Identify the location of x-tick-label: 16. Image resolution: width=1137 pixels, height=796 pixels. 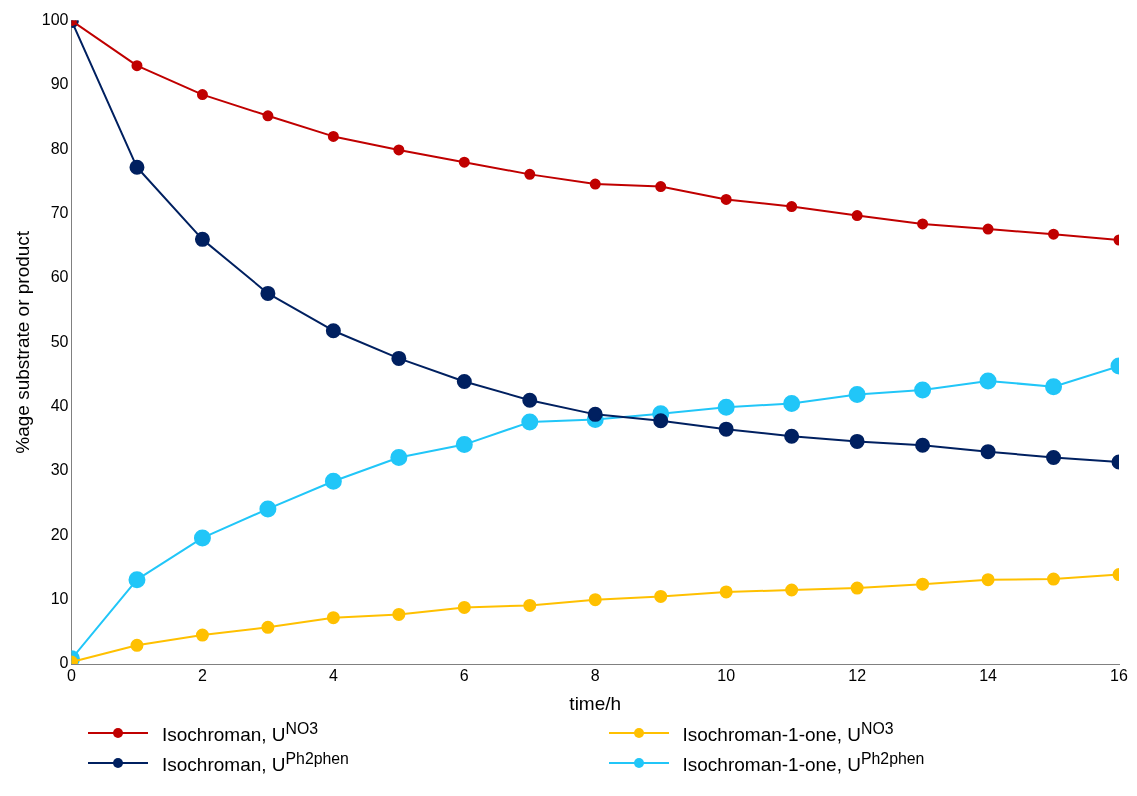
(1119, 676).